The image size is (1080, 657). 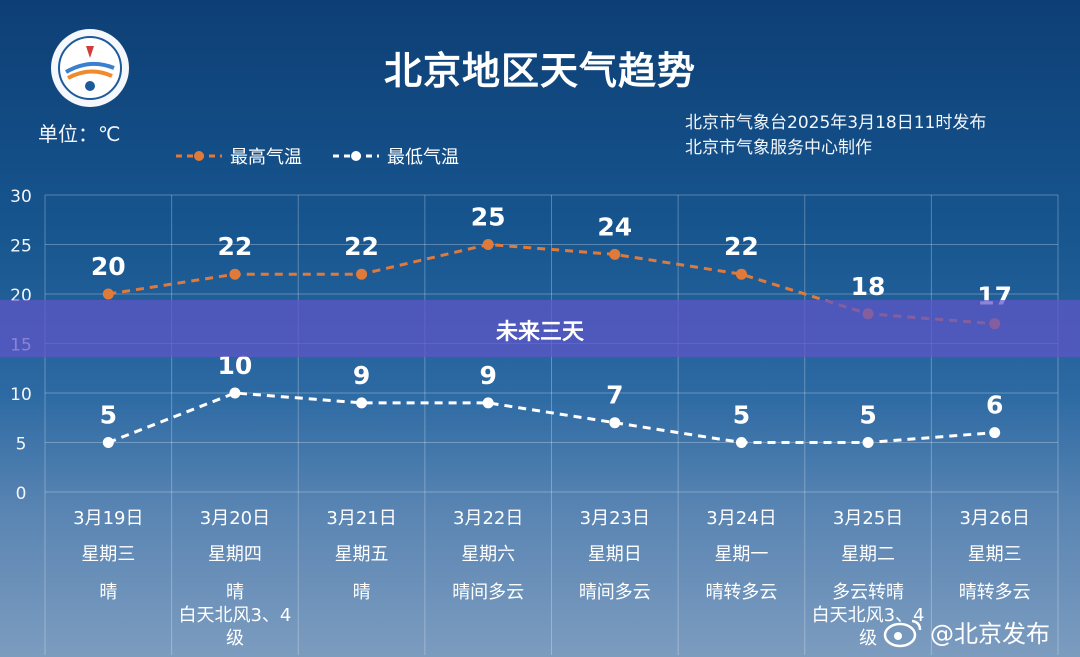 I want to click on future-three-days-banner: 未来三天, so click(x=540, y=328).